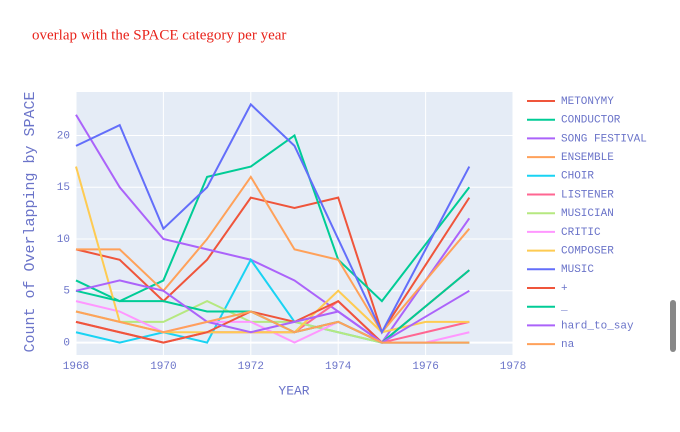  What do you see at coordinates (673, 326) in the screenshot?
I see `scrollbar` at bounding box center [673, 326].